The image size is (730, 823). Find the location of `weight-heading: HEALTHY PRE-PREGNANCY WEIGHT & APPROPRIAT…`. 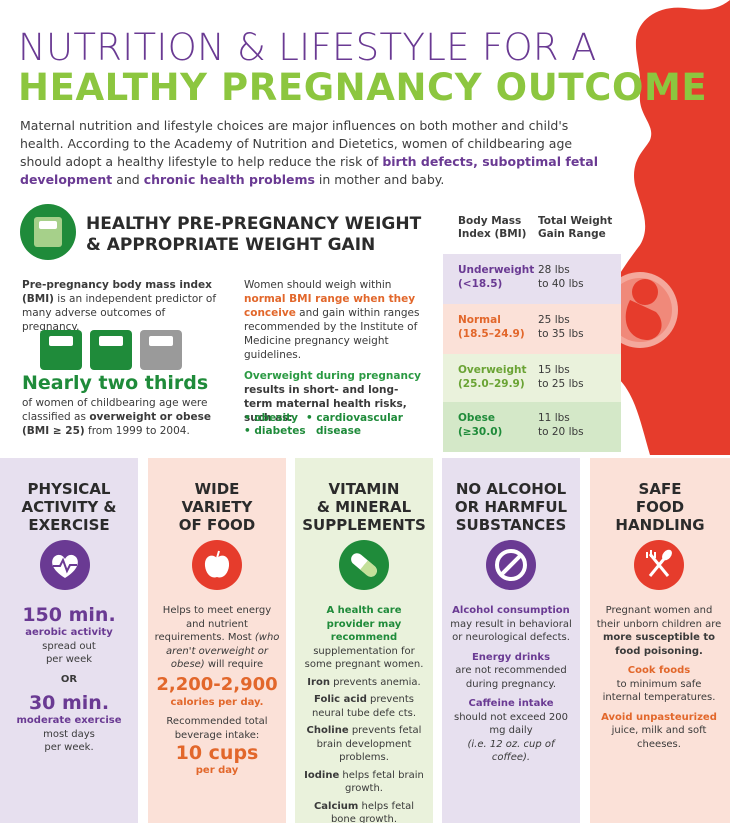

weight-heading: HEALTHY PRE-PREGNANCY WEIGHT & APPROPRIAT… is located at coordinates (254, 234).